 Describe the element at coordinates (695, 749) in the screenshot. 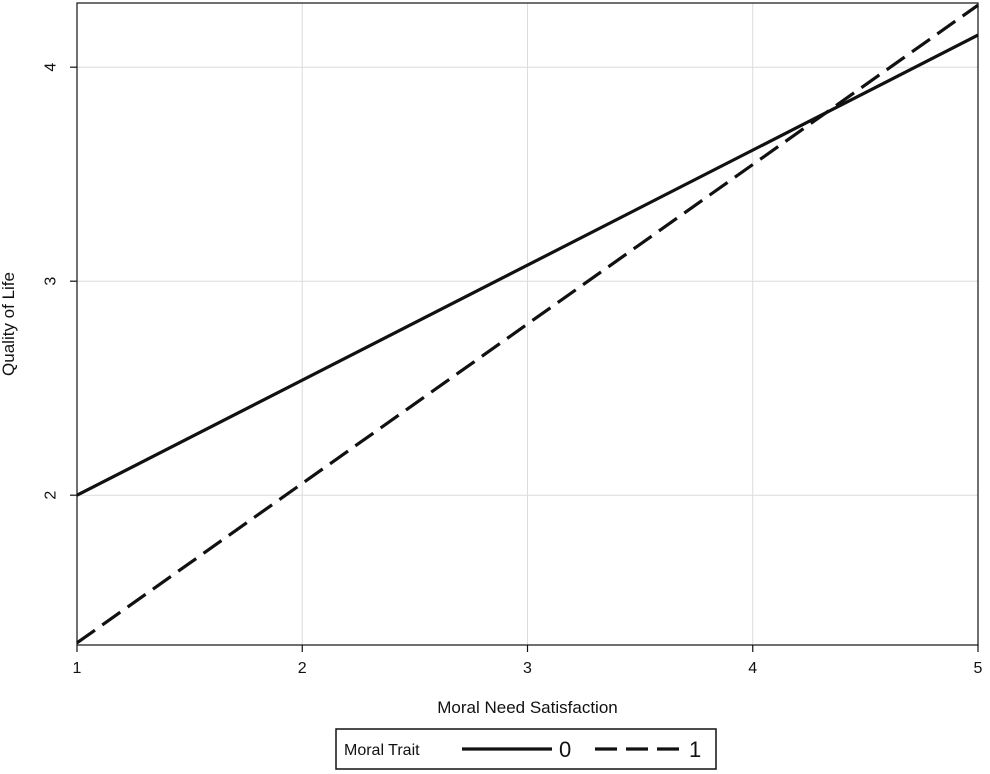

I see `legend-label-1: 1` at that location.